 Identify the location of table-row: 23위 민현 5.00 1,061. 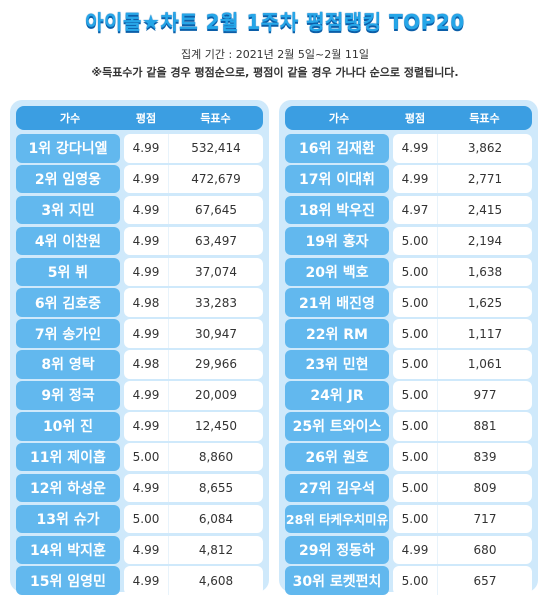
(408, 364).